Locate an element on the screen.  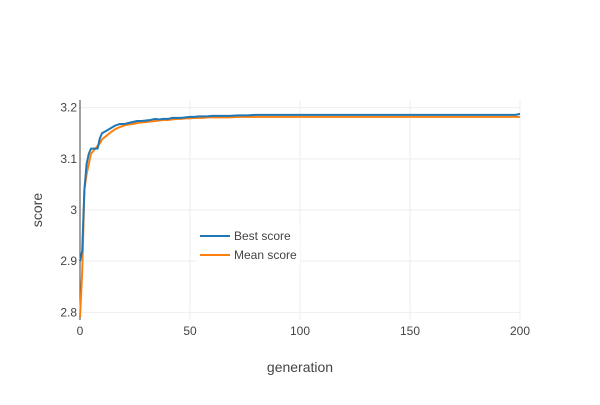
y-tick-label: 2.9 is located at coordinates (68, 261).